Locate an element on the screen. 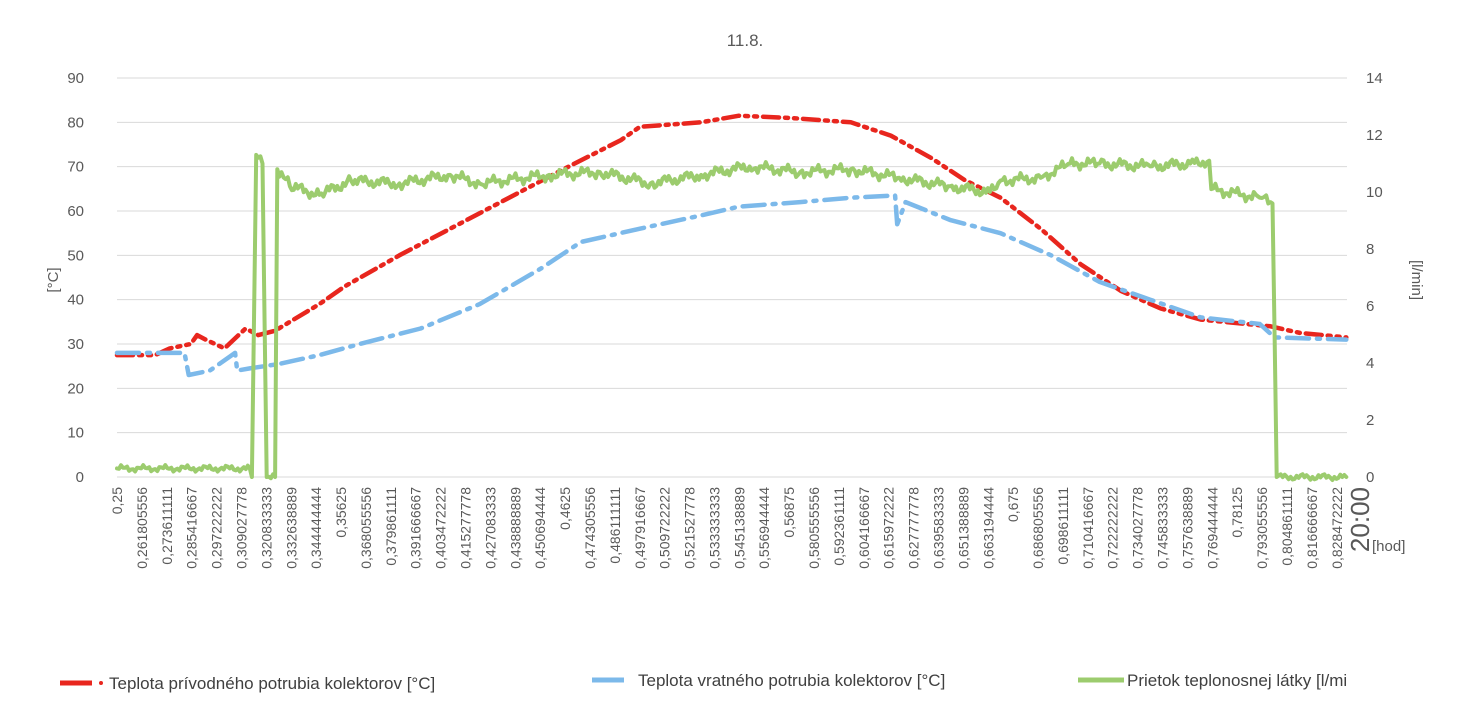  x-tick-label: 0,615972222 is located at coordinates (889, 528).